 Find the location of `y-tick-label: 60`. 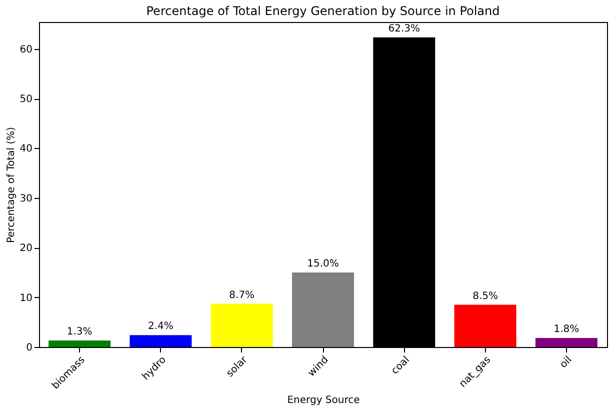

y-tick-label: 60 is located at coordinates (26, 50).